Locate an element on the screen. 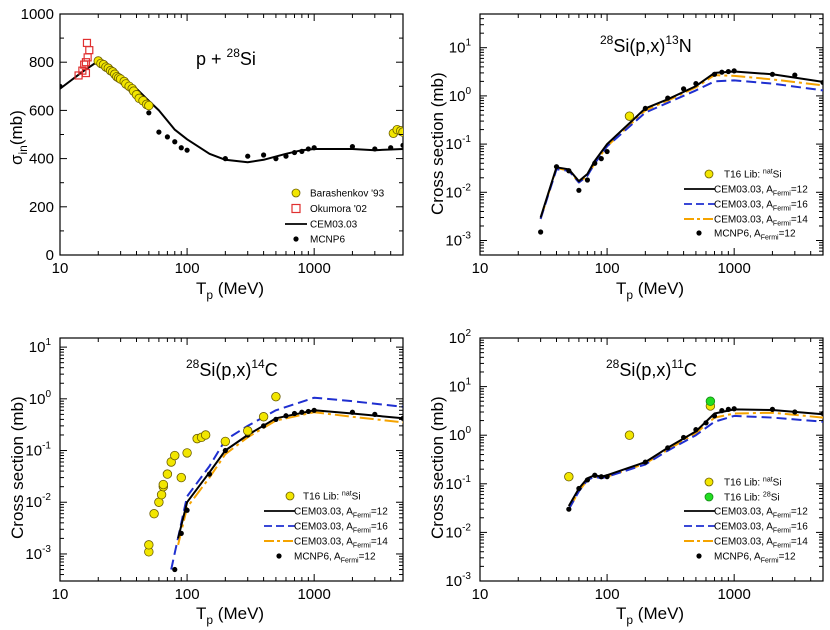 This screenshot has width=830, height=630. y-tick-label: 1000 is located at coordinates (37, 14).